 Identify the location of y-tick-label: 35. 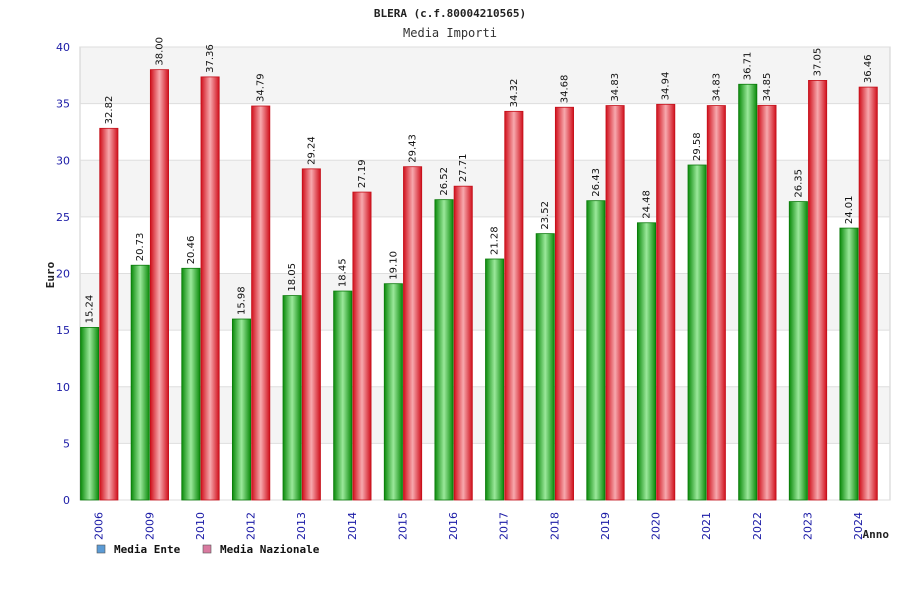
(63, 104).